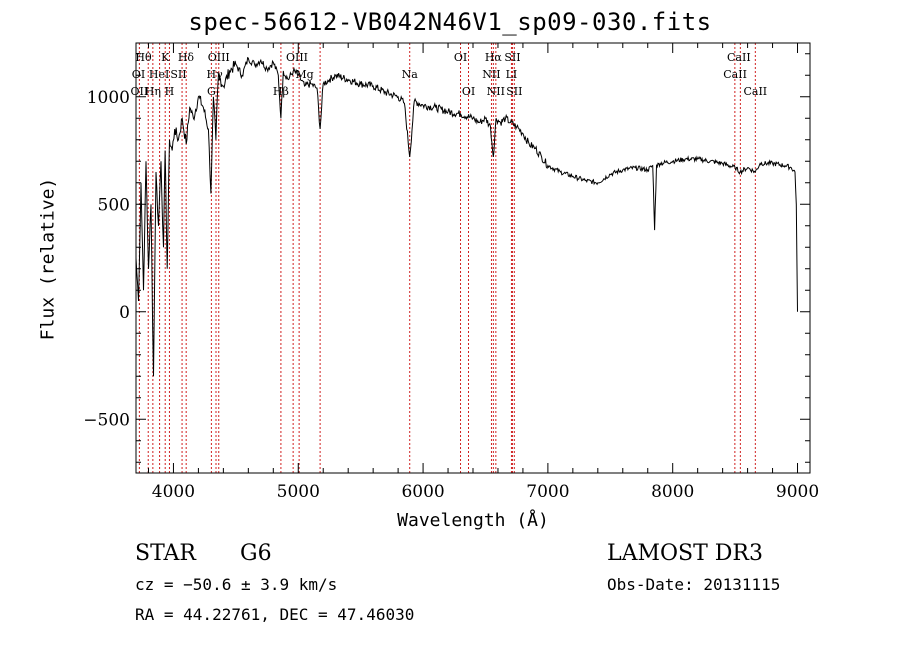  I want to click on y-tick-label: −500, so click(106, 420).